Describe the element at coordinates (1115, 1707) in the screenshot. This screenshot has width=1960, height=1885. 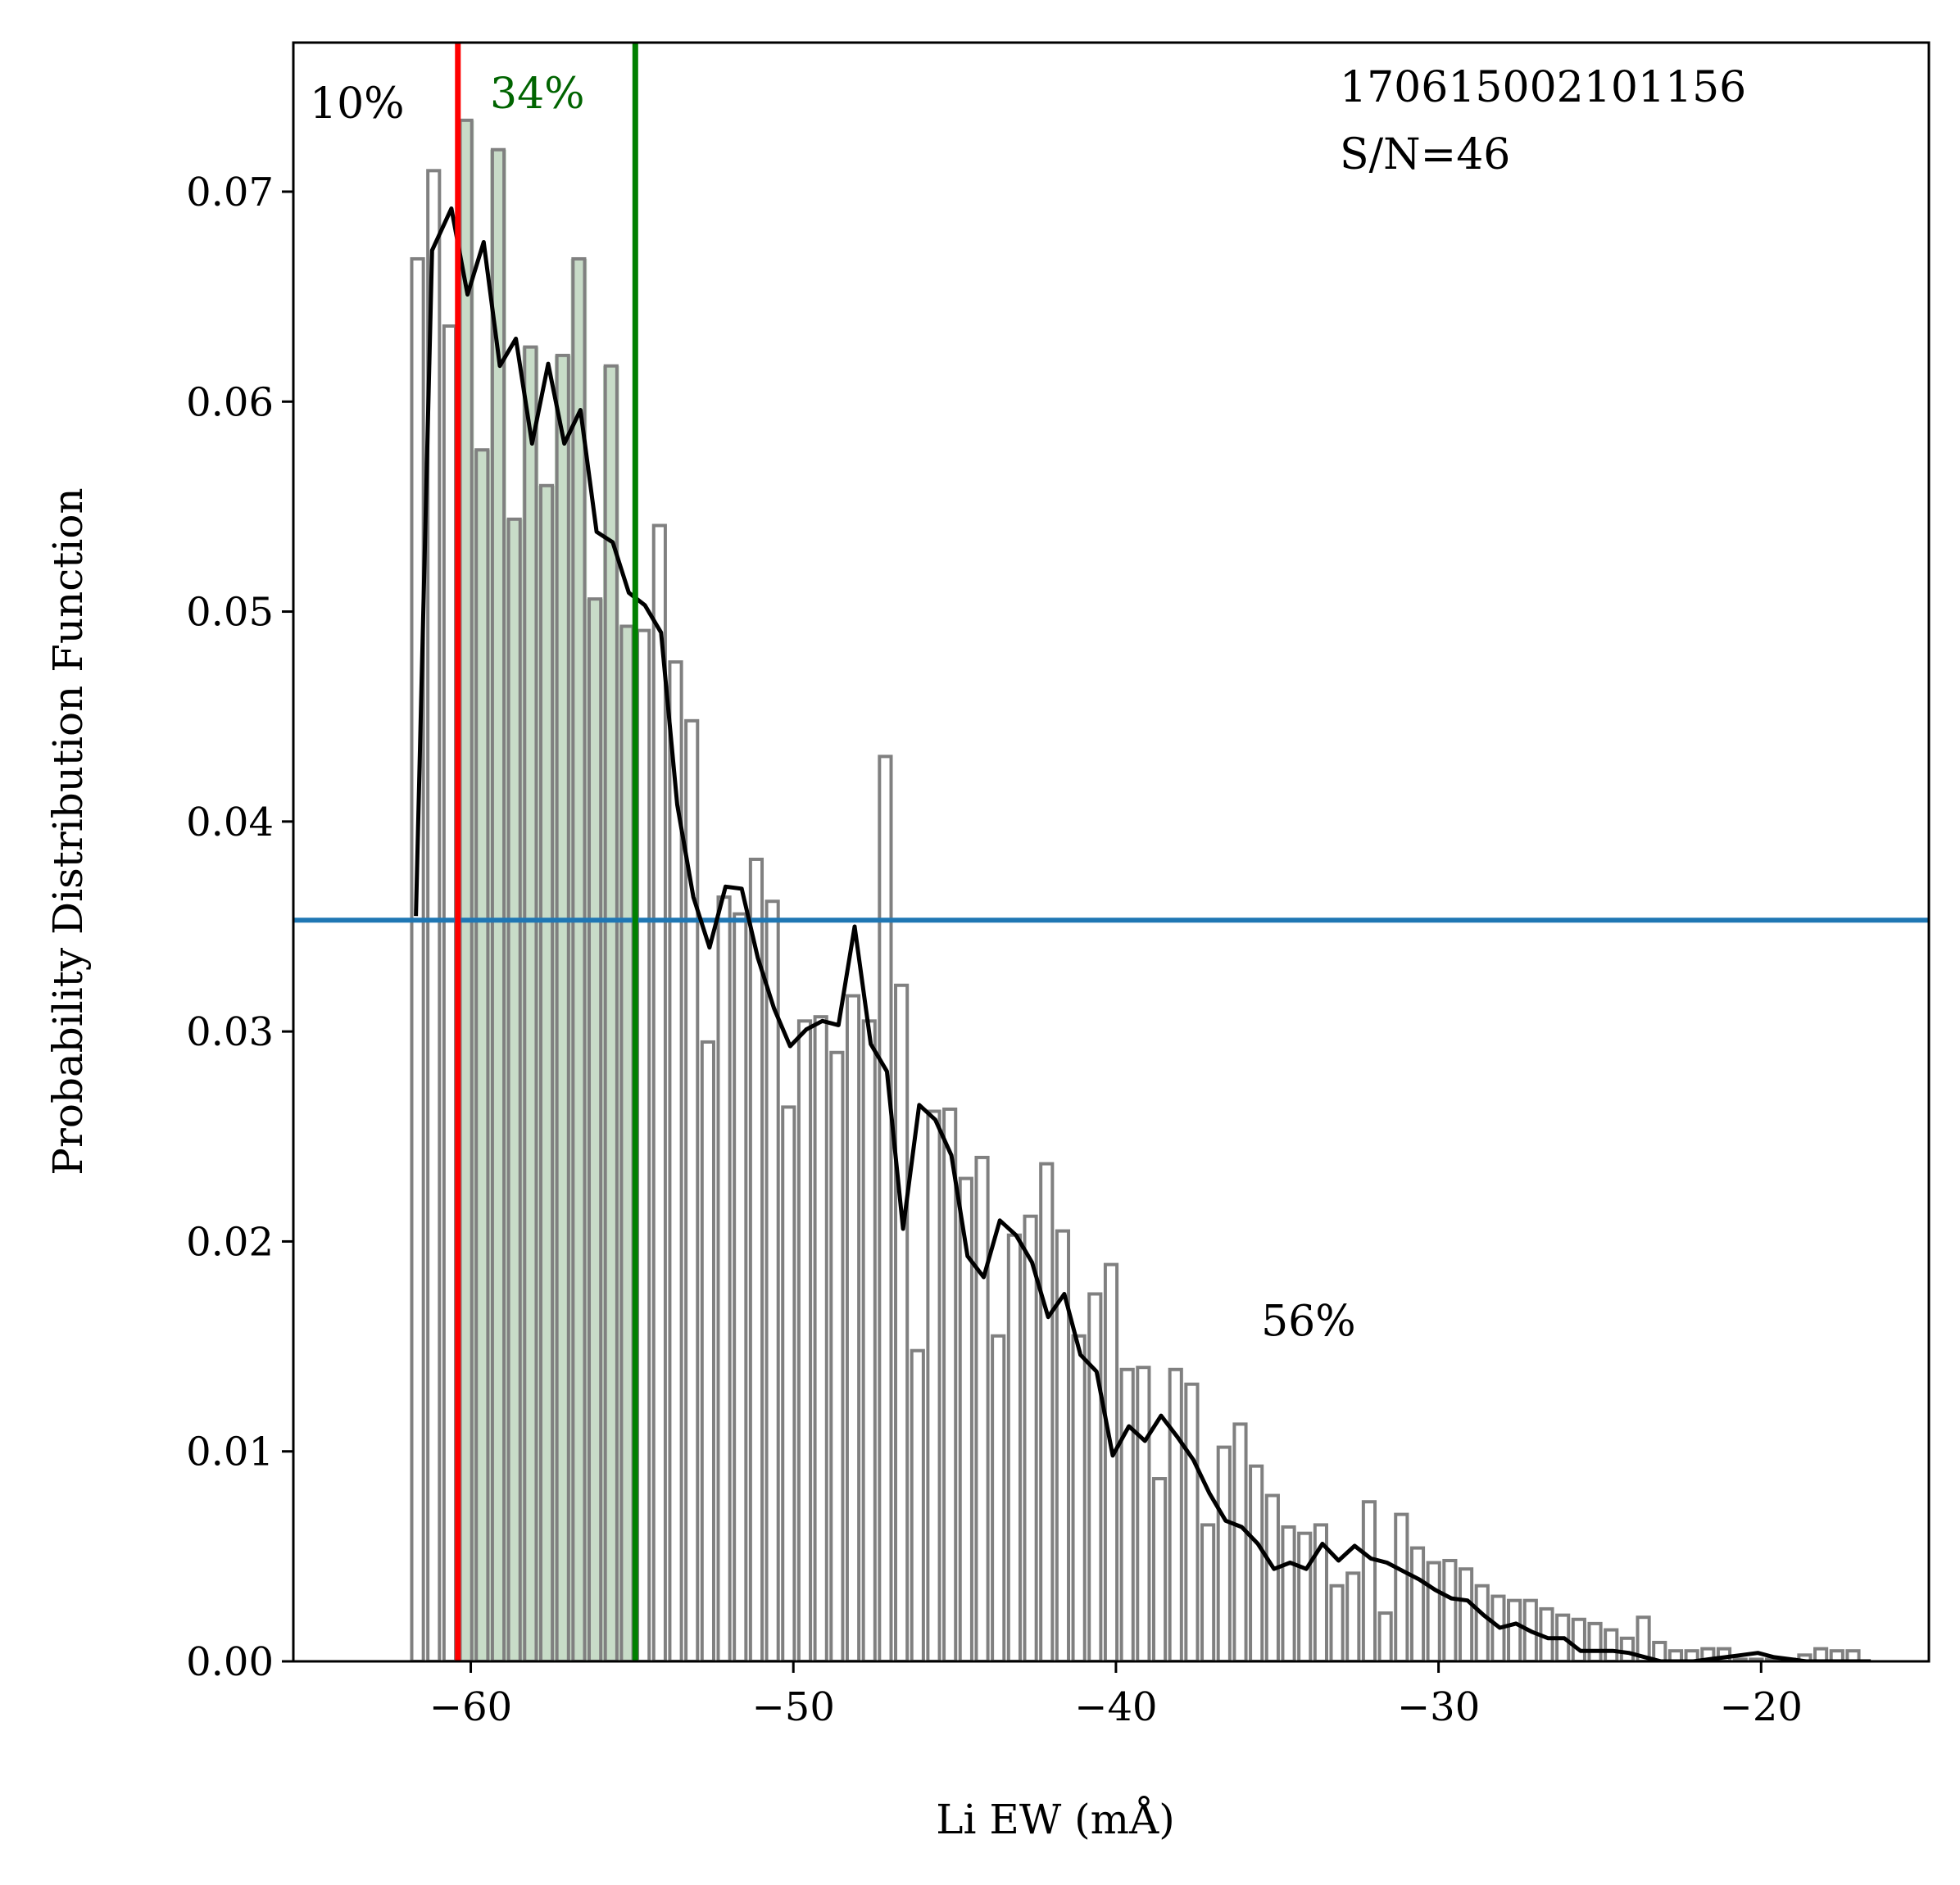
I see `x-tick-label: −40` at that location.